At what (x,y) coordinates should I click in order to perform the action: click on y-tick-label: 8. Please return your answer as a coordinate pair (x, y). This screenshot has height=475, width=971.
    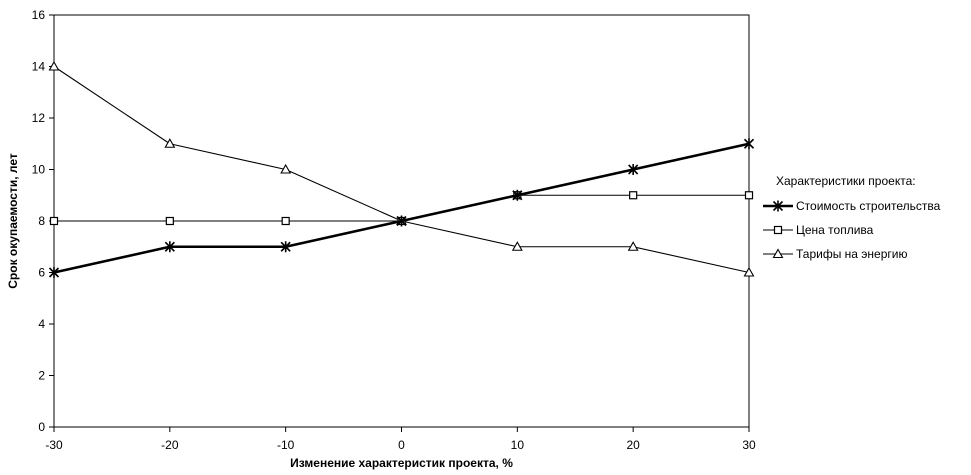
    Looking at the image, I should click on (41, 221).